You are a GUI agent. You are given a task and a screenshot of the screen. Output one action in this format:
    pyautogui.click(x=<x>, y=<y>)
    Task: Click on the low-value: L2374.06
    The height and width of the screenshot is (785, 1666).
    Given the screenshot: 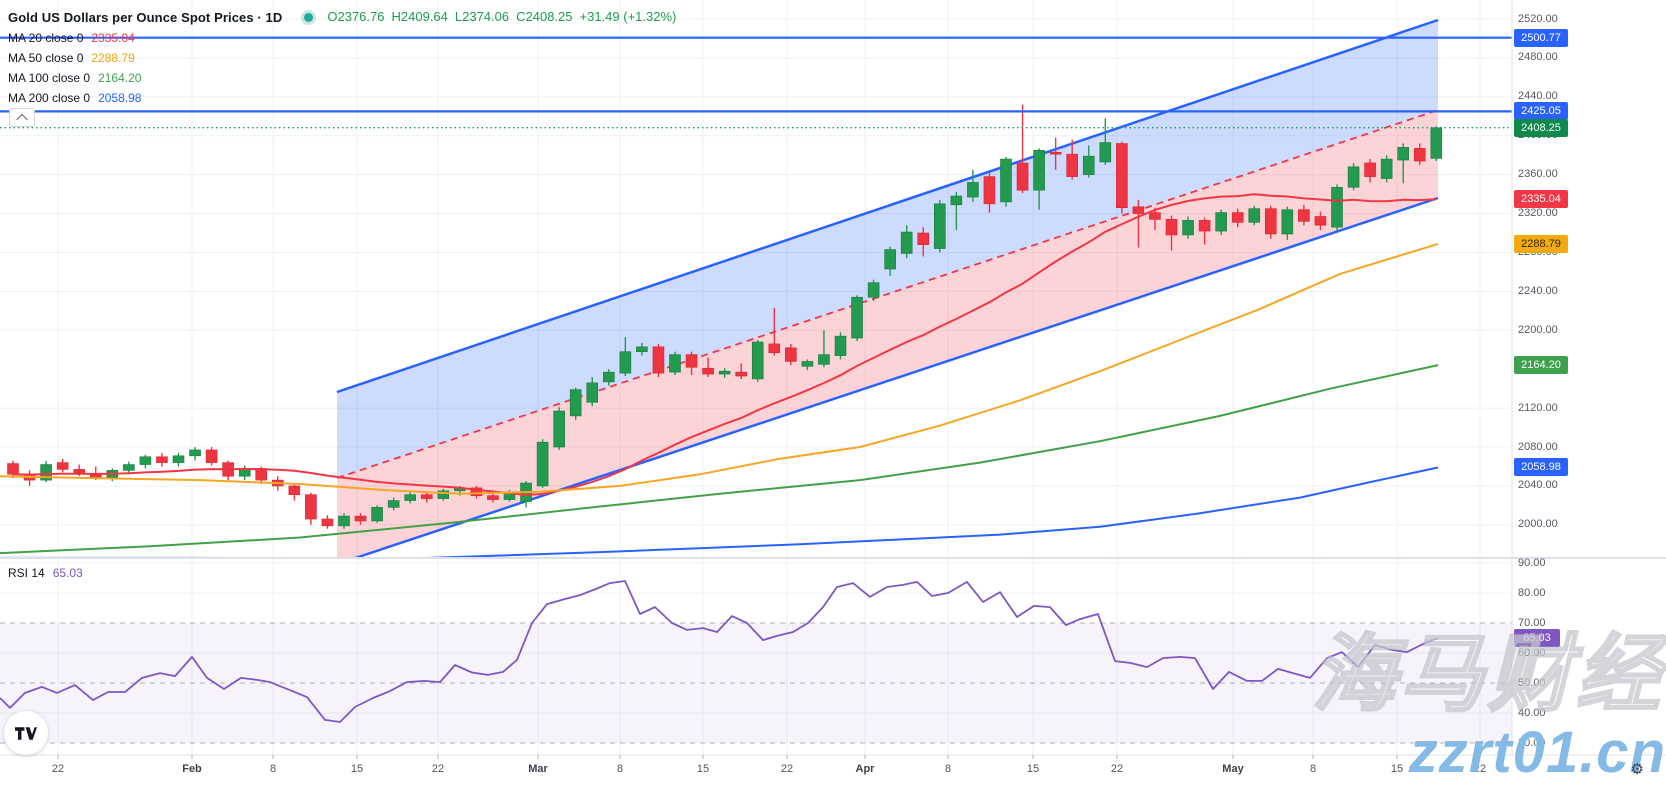 What is the action you would take?
    pyautogui.click(x=482, y=16)
    